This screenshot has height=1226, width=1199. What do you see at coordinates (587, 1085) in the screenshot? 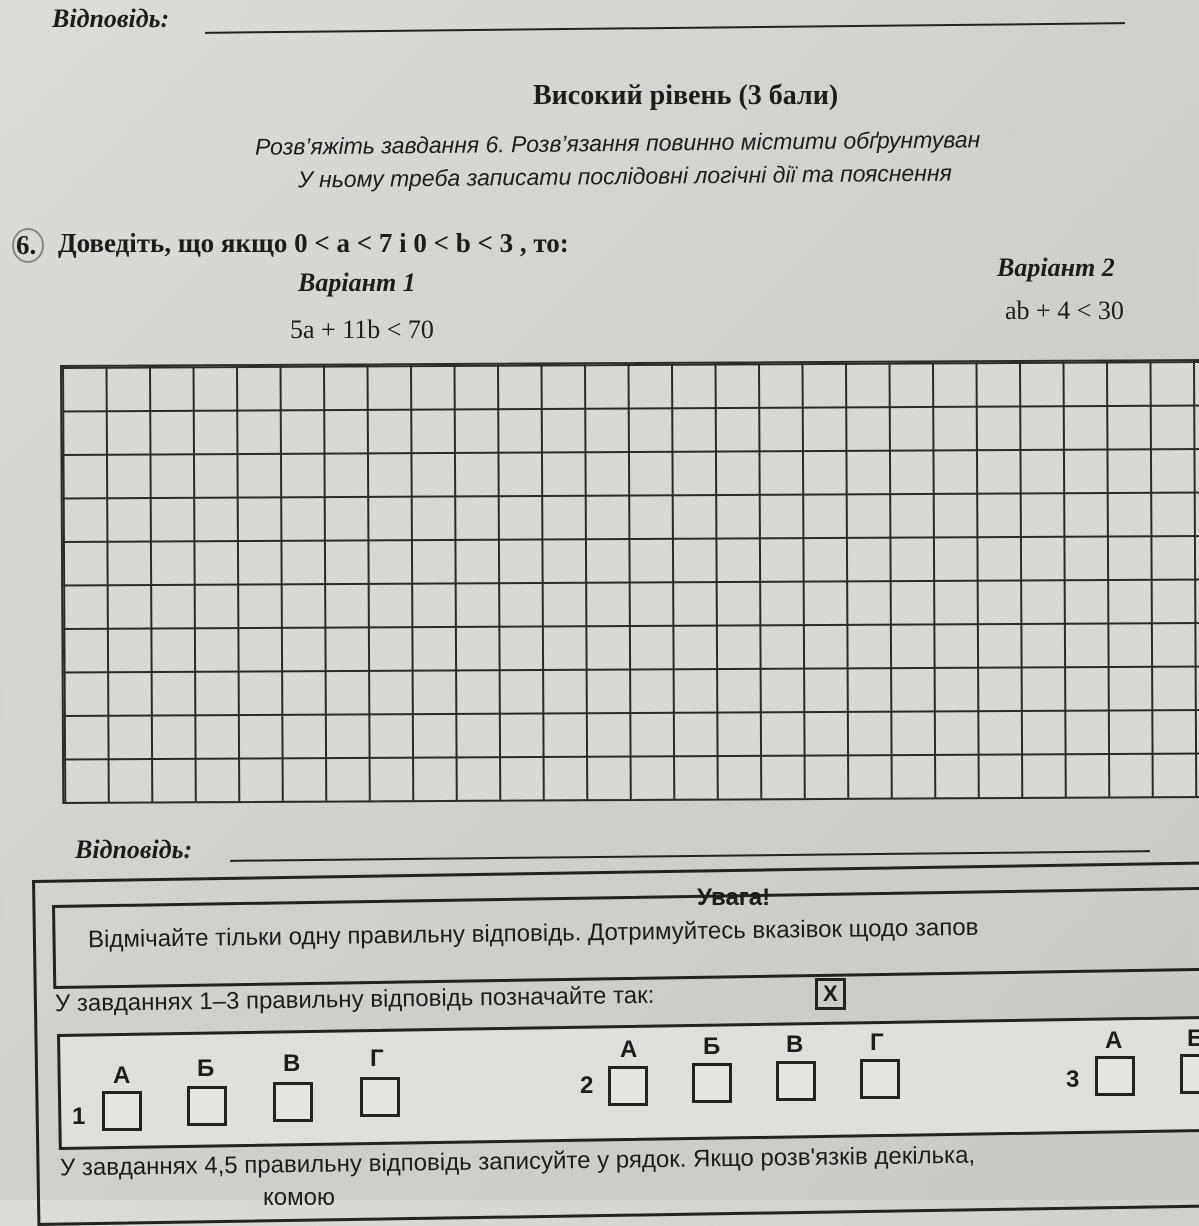
I see `q2-number: 2` at bounding box center [587, 1085].